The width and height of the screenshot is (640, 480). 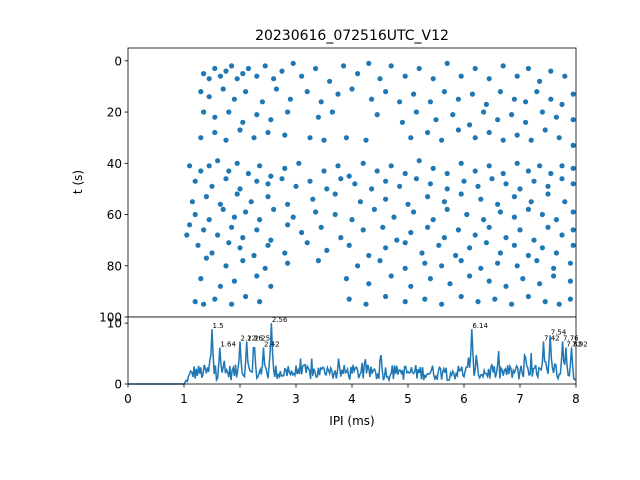 I want to click on scatter-y-tick-label: 60, so click(x=114, y=215).